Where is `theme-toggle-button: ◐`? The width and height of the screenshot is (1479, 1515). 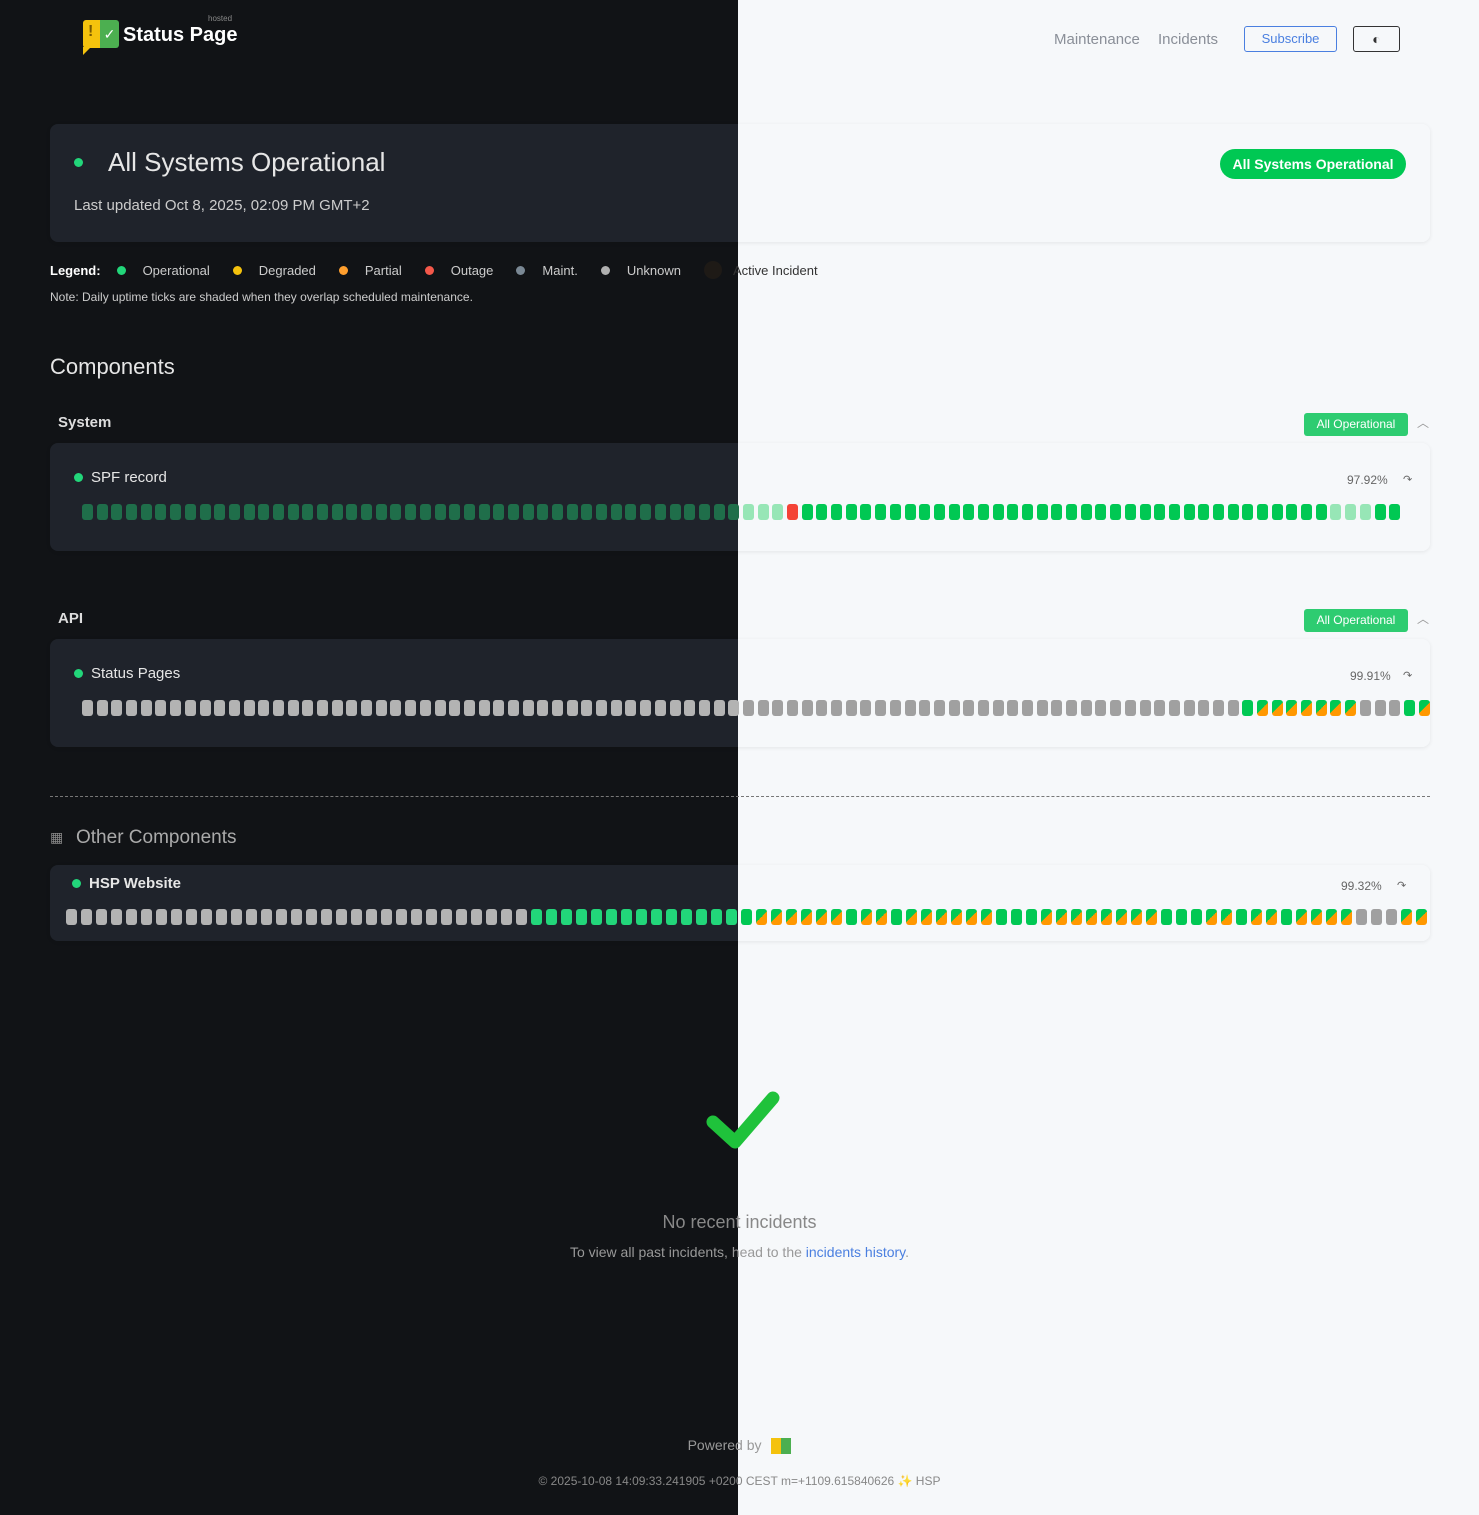 theme-toggle-button: ◐ is located at coordinates (1376, 39).